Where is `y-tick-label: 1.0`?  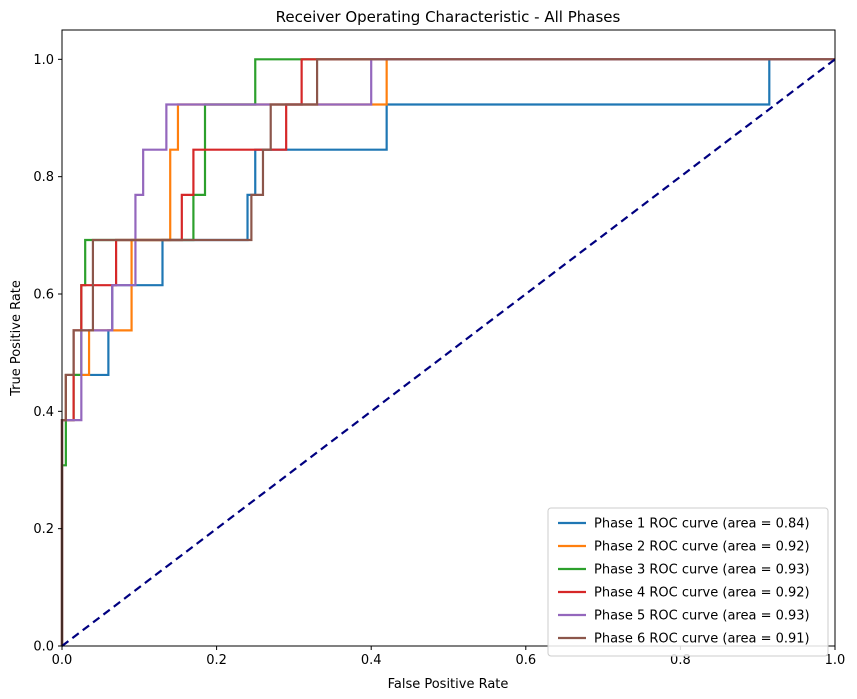 y-tick-label: 1.0 is located at coordinates (43, 60).